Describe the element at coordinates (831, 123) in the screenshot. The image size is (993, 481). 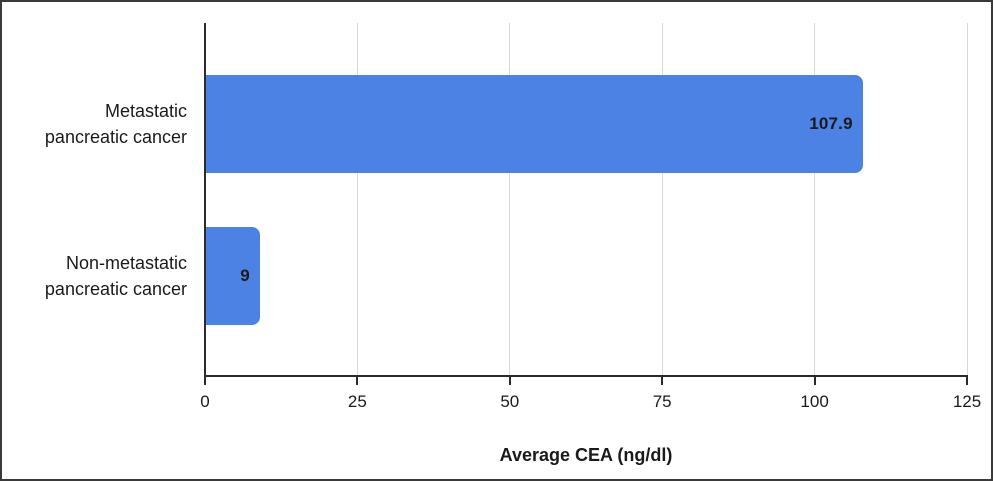
I see `bar-value-label: 107.9` at that location.